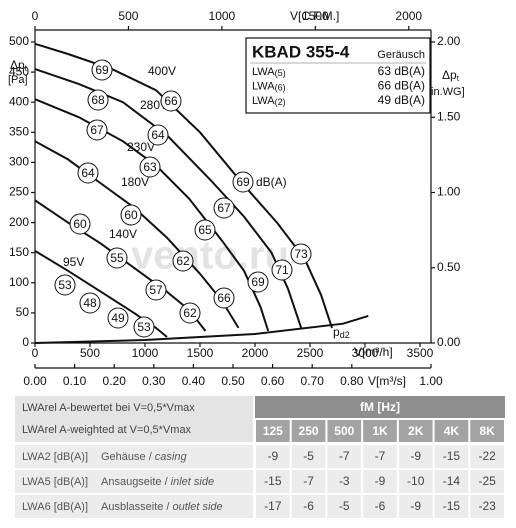 The height and width of the screenshot is (528, 516). What do you see at coordinates (35, 353) in the screenshot?
I see `x-tick-label: 0` at bounding box center [35, 353].